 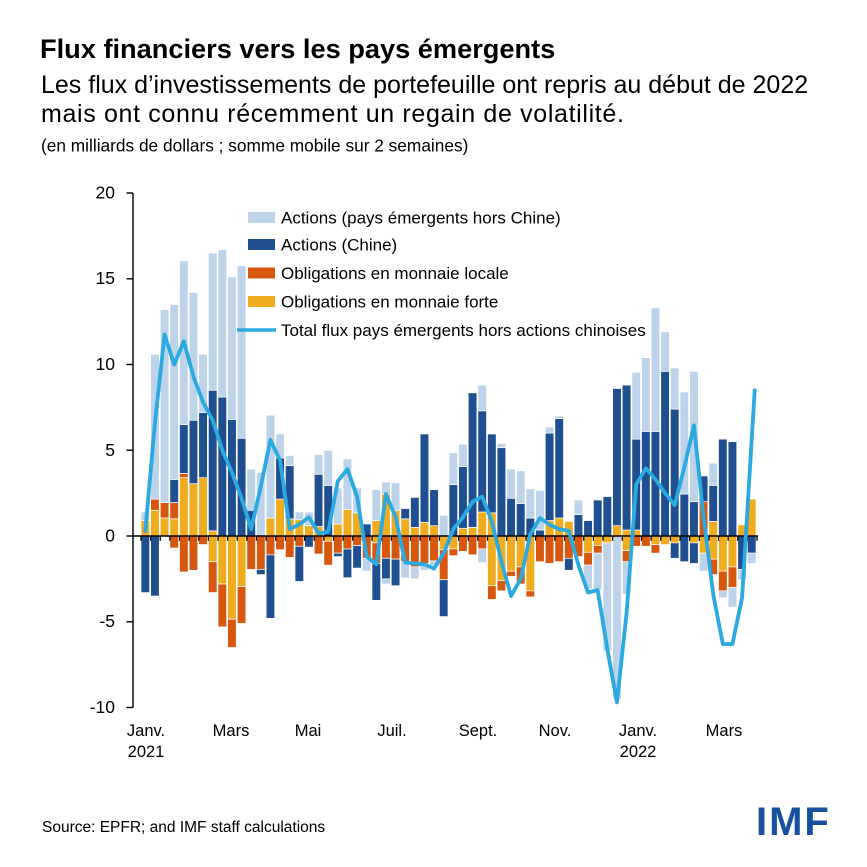 I want to click on svg-text: 5, so click(x=110, y=450).